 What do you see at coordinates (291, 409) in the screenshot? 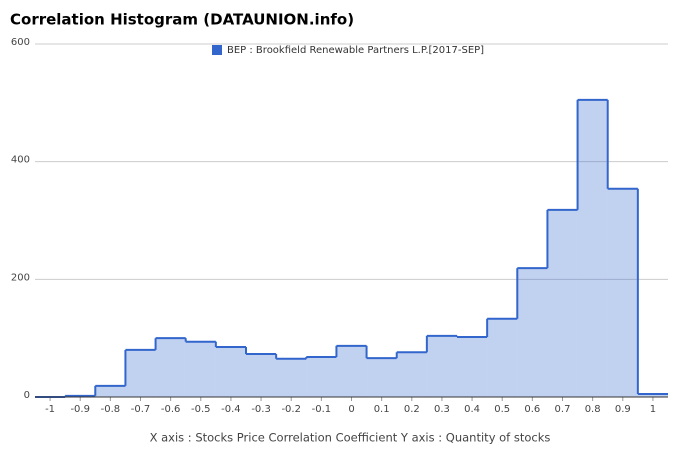
I see `x-tick-label: -0.2` at bounding box center [291, 409].